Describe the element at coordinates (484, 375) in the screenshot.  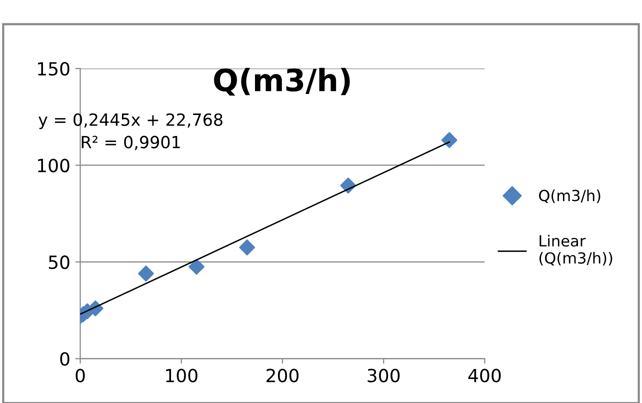
I see `x-tick-label: 400` at that location.